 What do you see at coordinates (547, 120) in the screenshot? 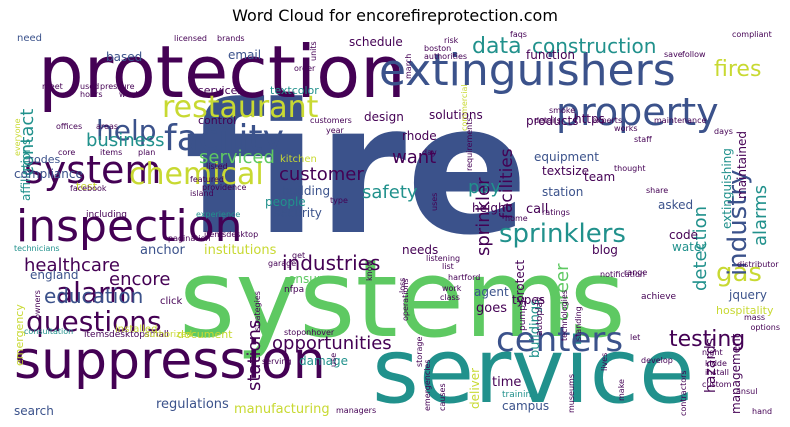
I see `word-details: details` at bounding box center [547, 120].